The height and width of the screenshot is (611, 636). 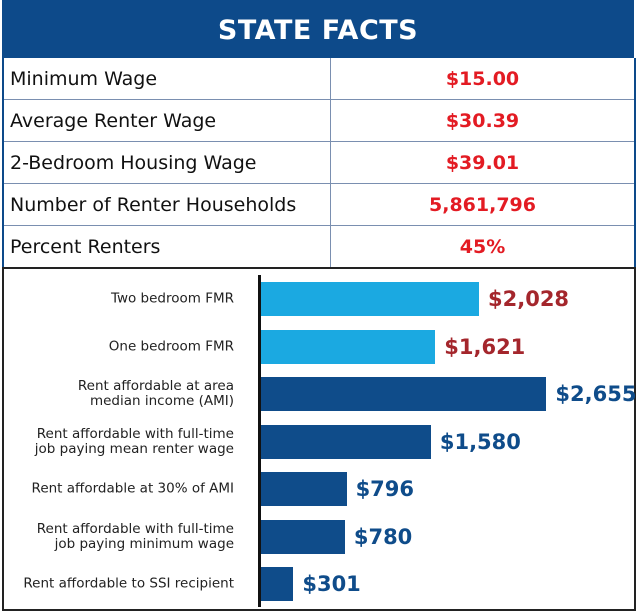 I want to click on category-label: One bedroom FMR, so click(x=171, y=346).